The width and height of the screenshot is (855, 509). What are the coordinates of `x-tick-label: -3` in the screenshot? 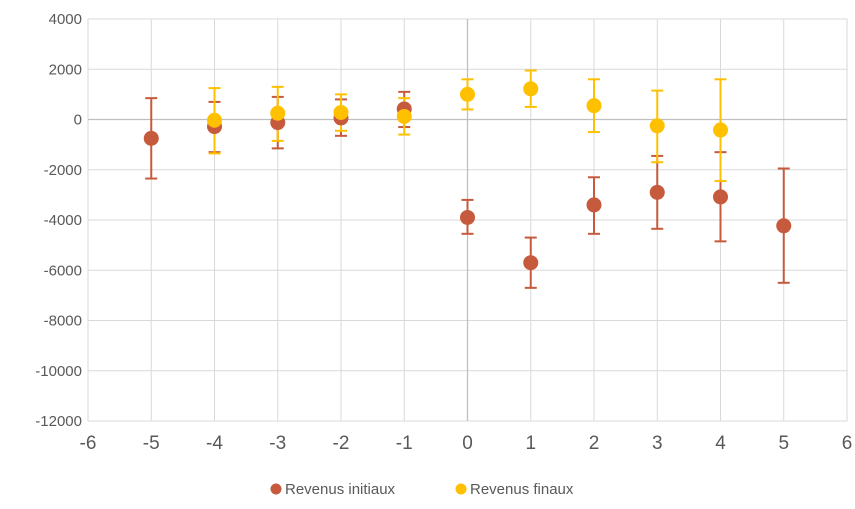 It's located at (277, 443).